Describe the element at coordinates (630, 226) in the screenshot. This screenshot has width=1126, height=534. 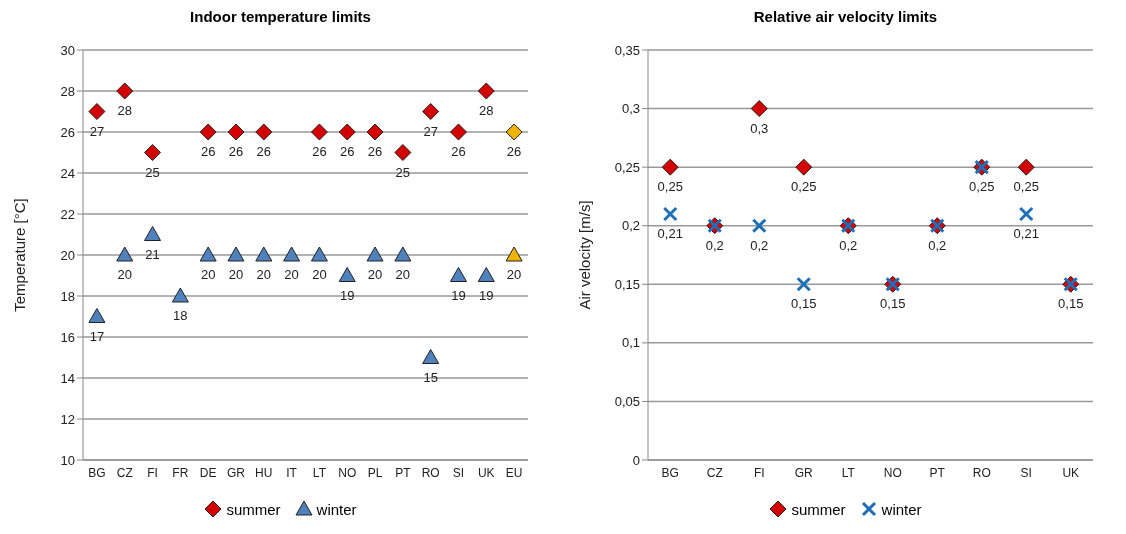
I see `y-tick-label: 0,2` at that location.